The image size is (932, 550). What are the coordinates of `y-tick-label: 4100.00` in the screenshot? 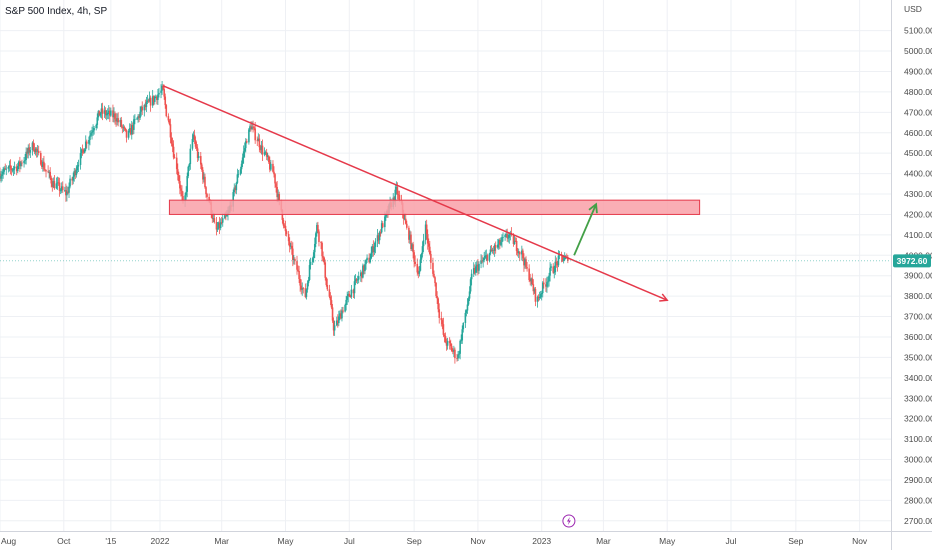 It's located at (918, 235).